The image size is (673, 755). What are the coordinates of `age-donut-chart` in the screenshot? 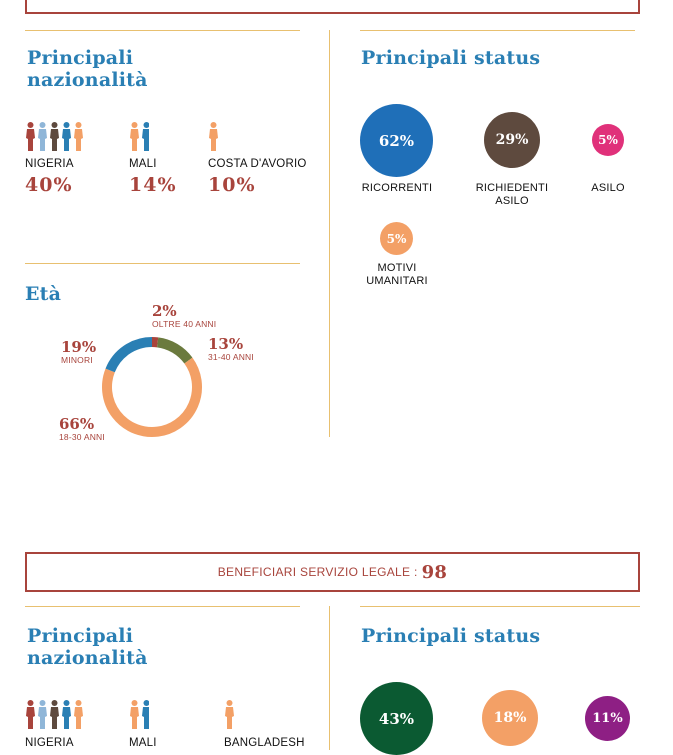 It's located at (152, 387).